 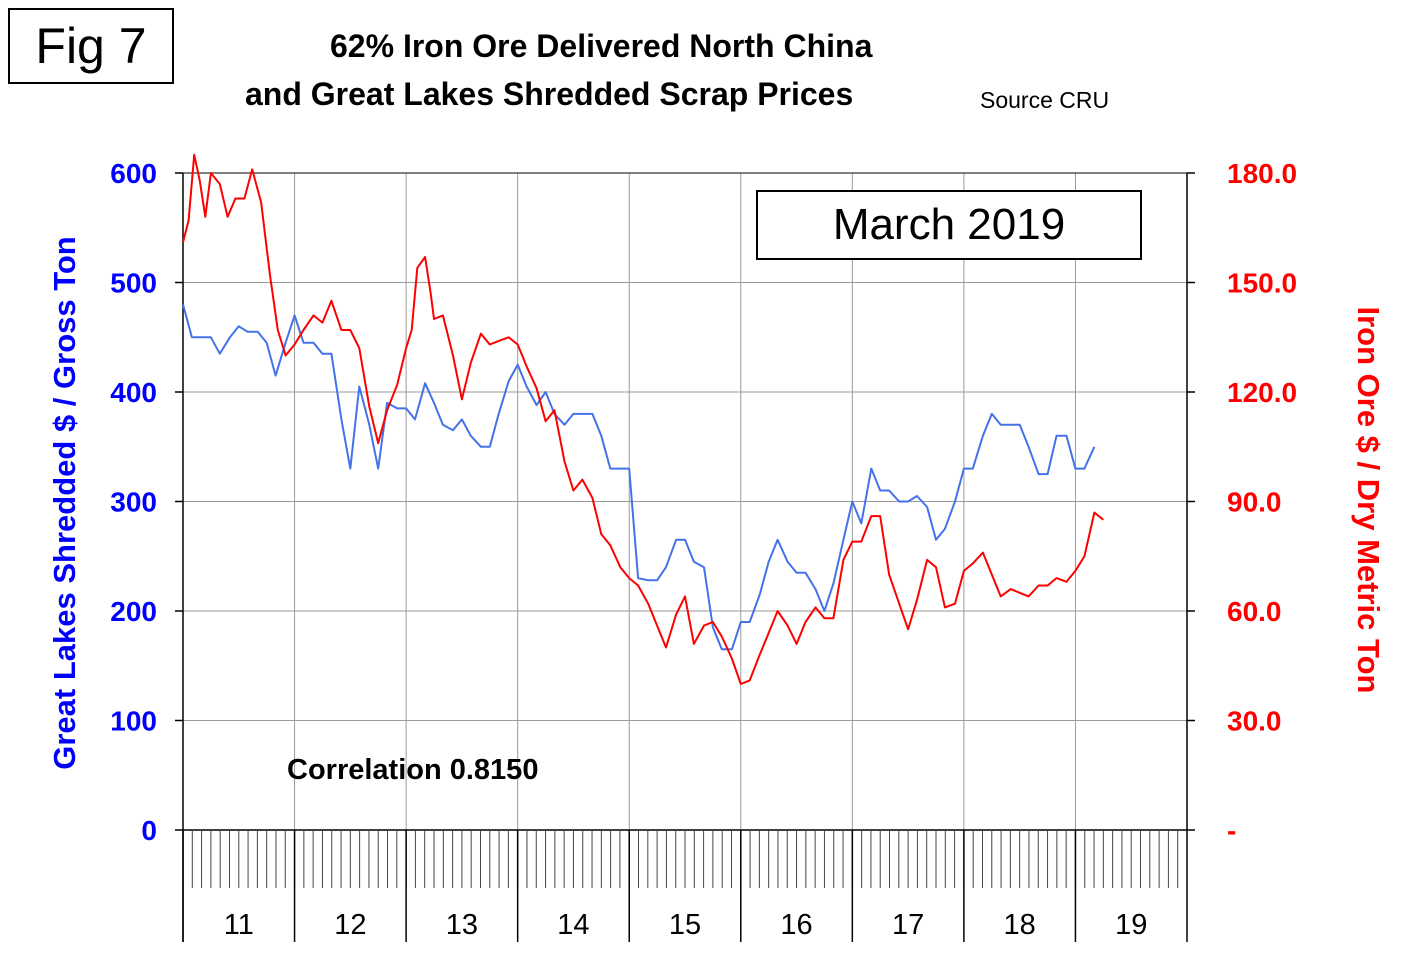 What do you see at coordinates (133, 611) in the screenshot?
I see `left-tick-label: 200` at bounding box center [133, 611].